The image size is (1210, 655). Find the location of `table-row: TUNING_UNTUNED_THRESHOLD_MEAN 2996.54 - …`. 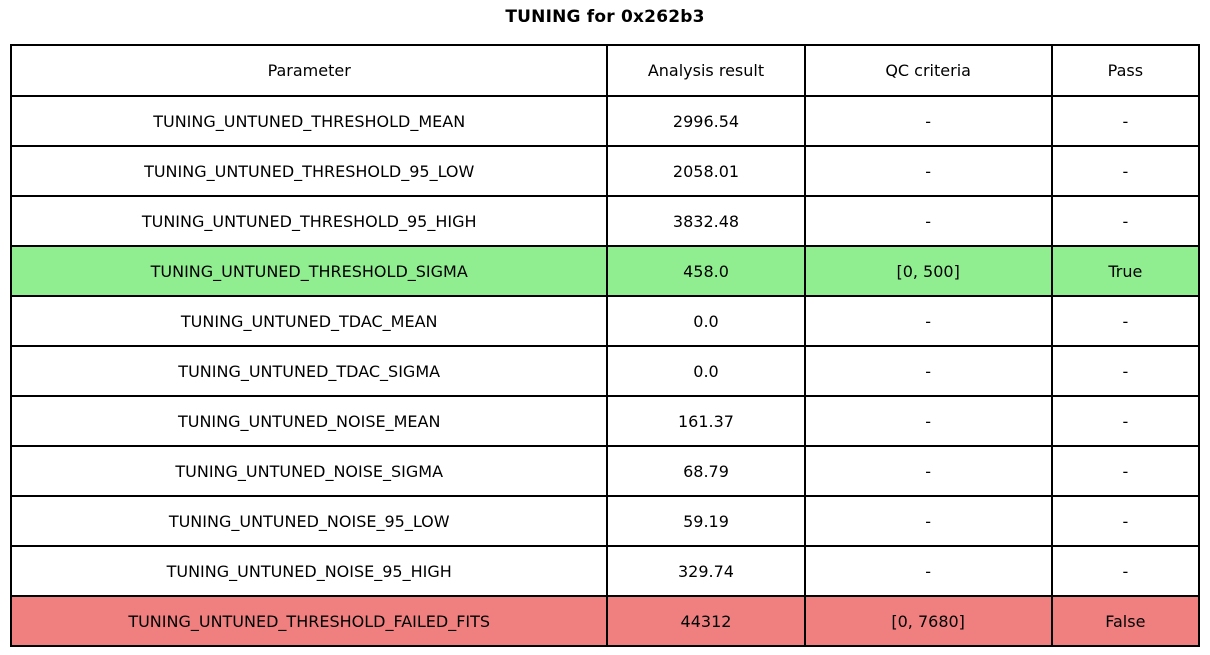

table-row: TUNING_UNTUNED_THRESHOLD_MEAN 2996.54 - … is located at coordinates (605, 121).